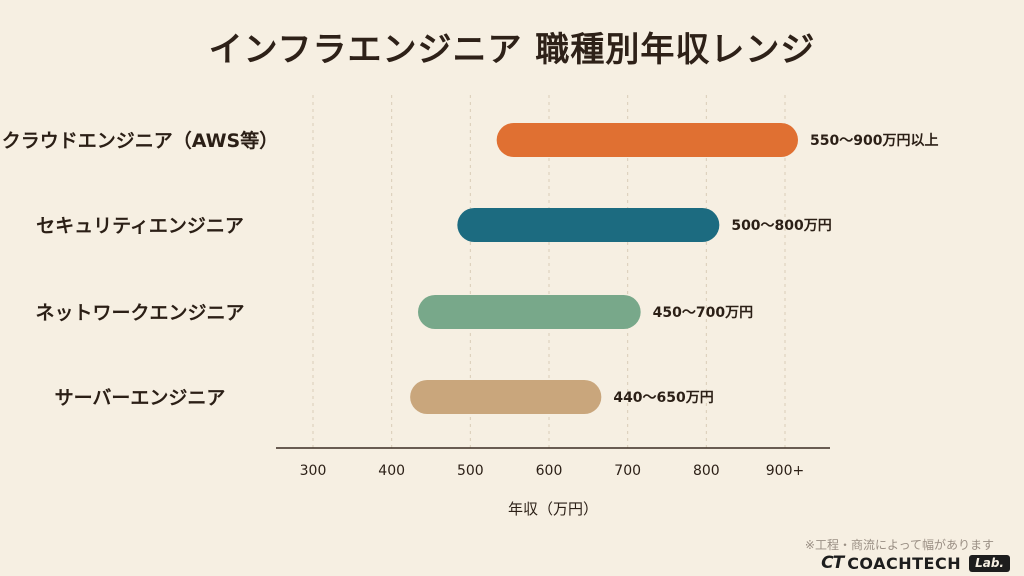 The height and width of the screenshot is (576, 1024). What do you see at coordinates (703, 313) in the screenshot?
I see `range-value-label: 450～700万円` at bounding box center [703, 313].